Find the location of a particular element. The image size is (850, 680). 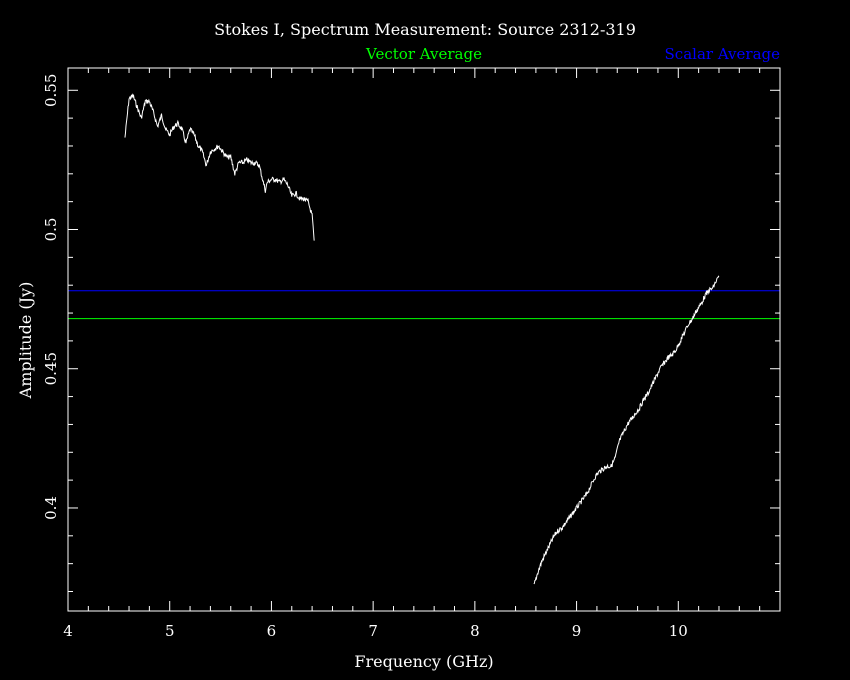

x-axis-label: Frequency (GHz) is located at coordinates (423, 661).